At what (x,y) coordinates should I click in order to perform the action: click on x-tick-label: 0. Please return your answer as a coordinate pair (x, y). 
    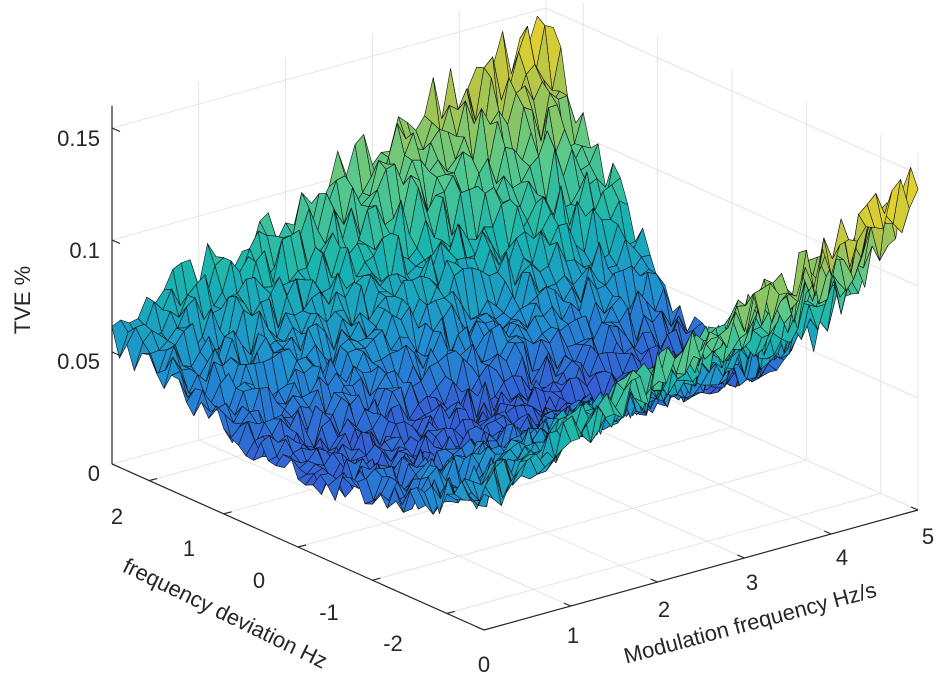
    Looking at the image, I should click on (484, 664).